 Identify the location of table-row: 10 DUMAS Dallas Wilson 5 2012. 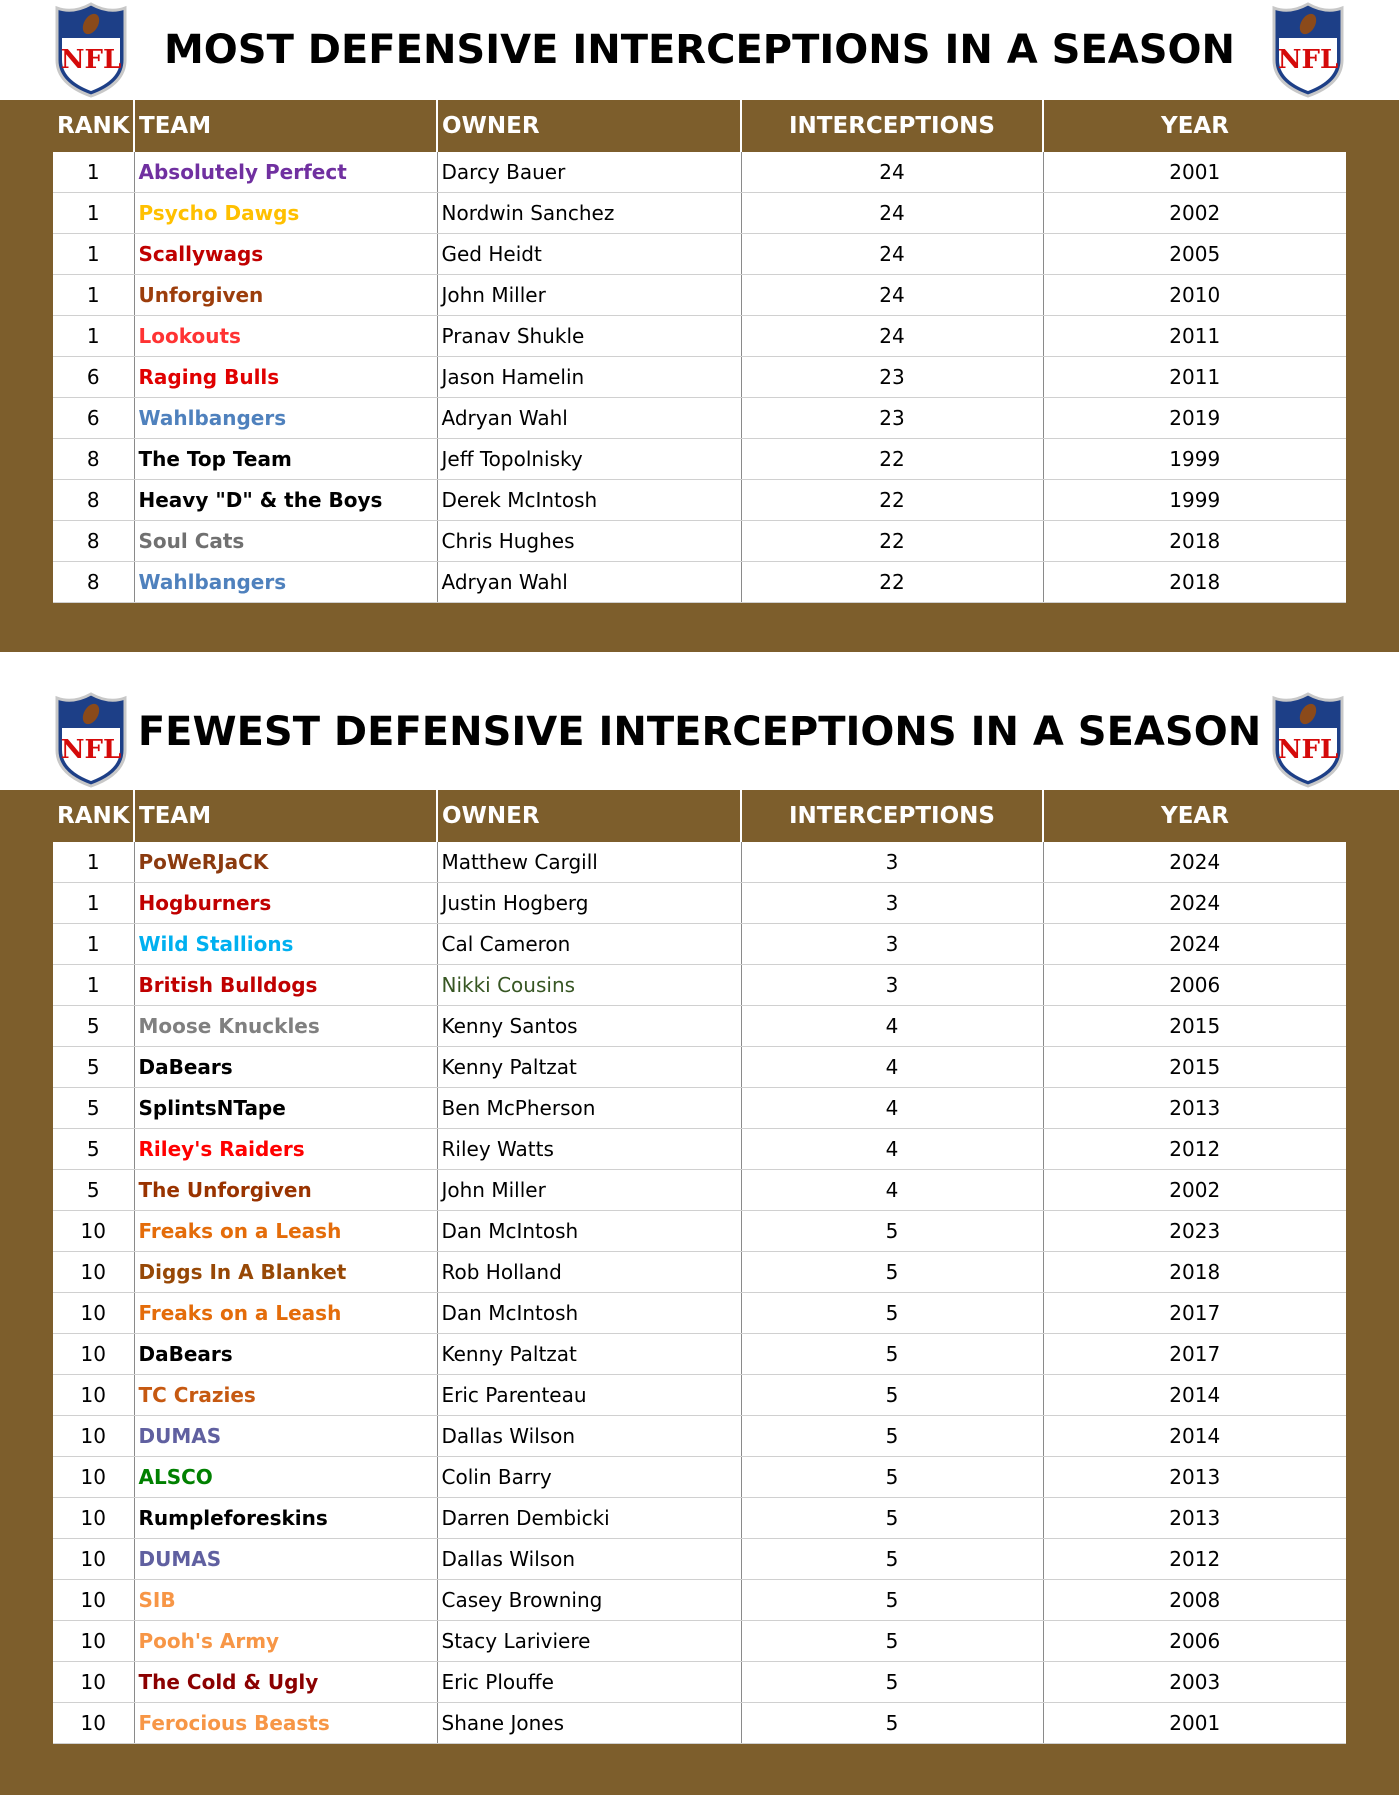
(699, 1559).